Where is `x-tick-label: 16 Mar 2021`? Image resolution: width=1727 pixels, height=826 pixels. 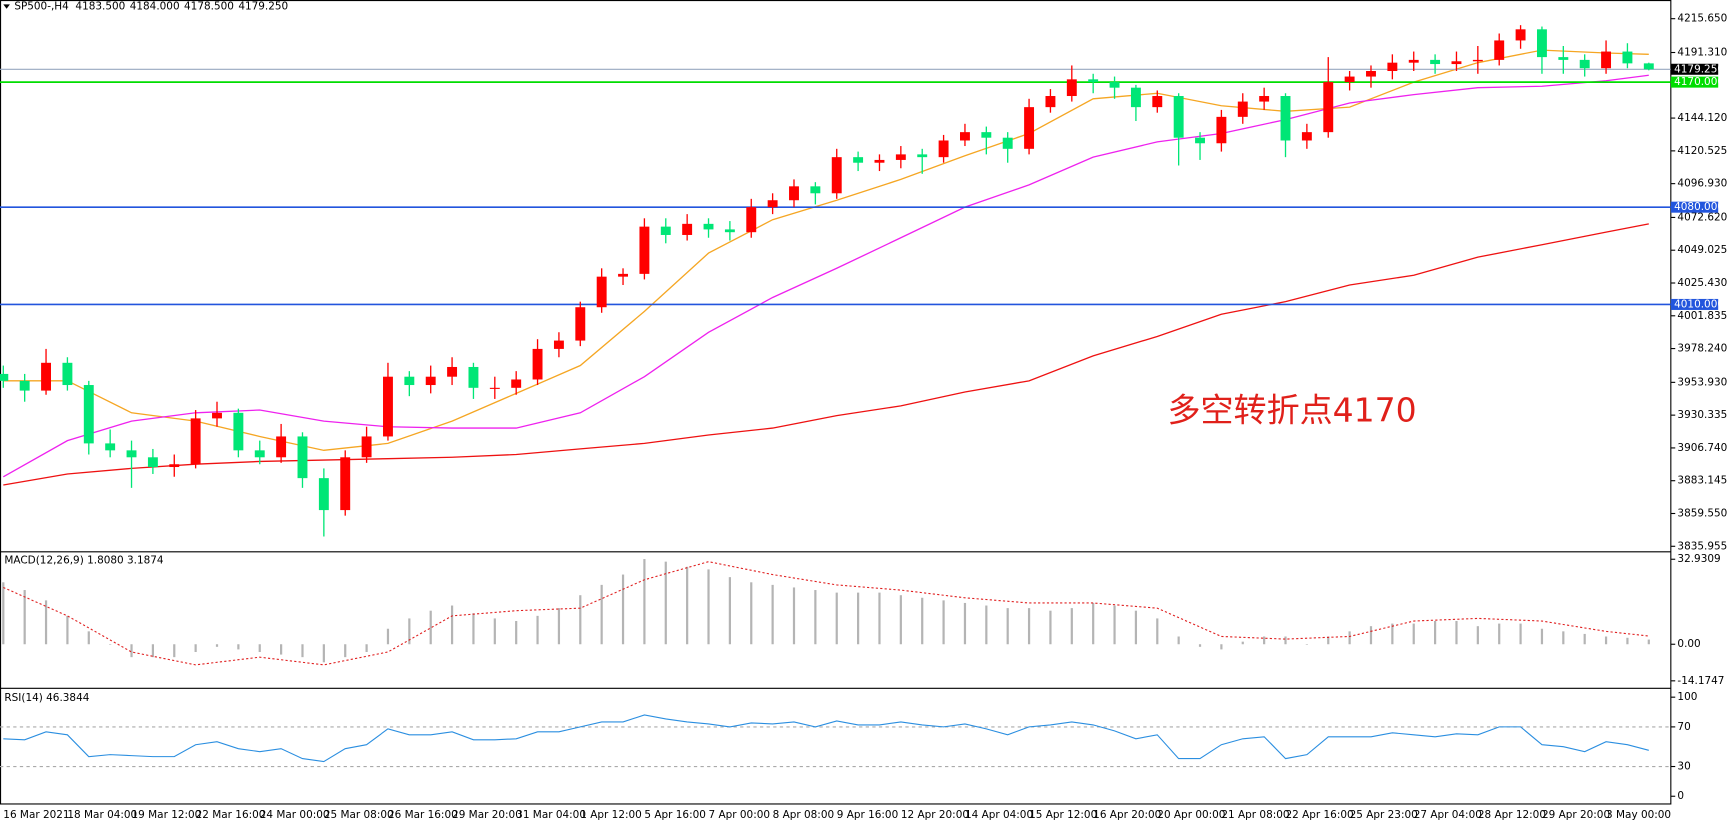 x-tick-label: 16 Mar 2021 is located at coordinates (36, 815).